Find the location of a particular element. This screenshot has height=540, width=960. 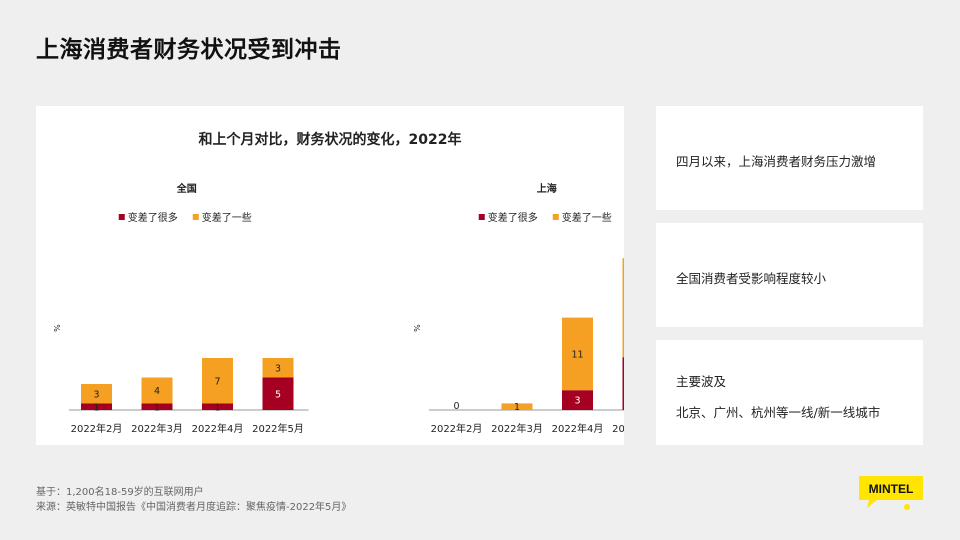

panel-subtitle: 上海 is located at coordinates (547, 188).